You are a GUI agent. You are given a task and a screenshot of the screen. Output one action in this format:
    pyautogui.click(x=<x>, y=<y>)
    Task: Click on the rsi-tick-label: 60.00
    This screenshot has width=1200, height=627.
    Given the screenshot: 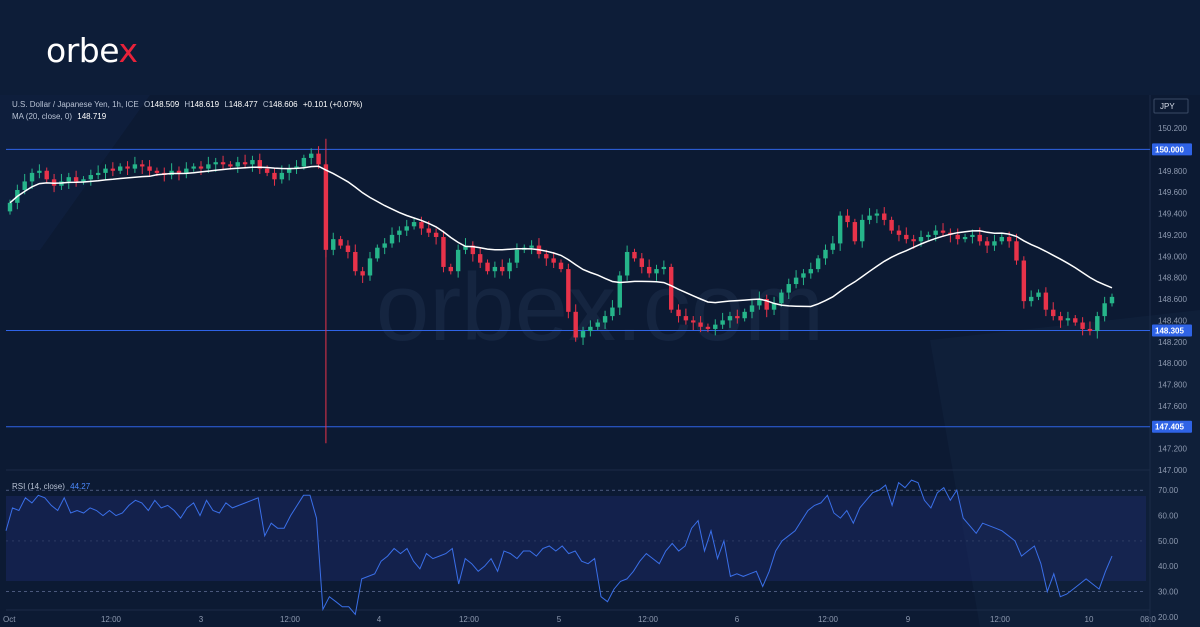 What is the action you would take?
    pyautogui.click(x=1168, y=516)
    